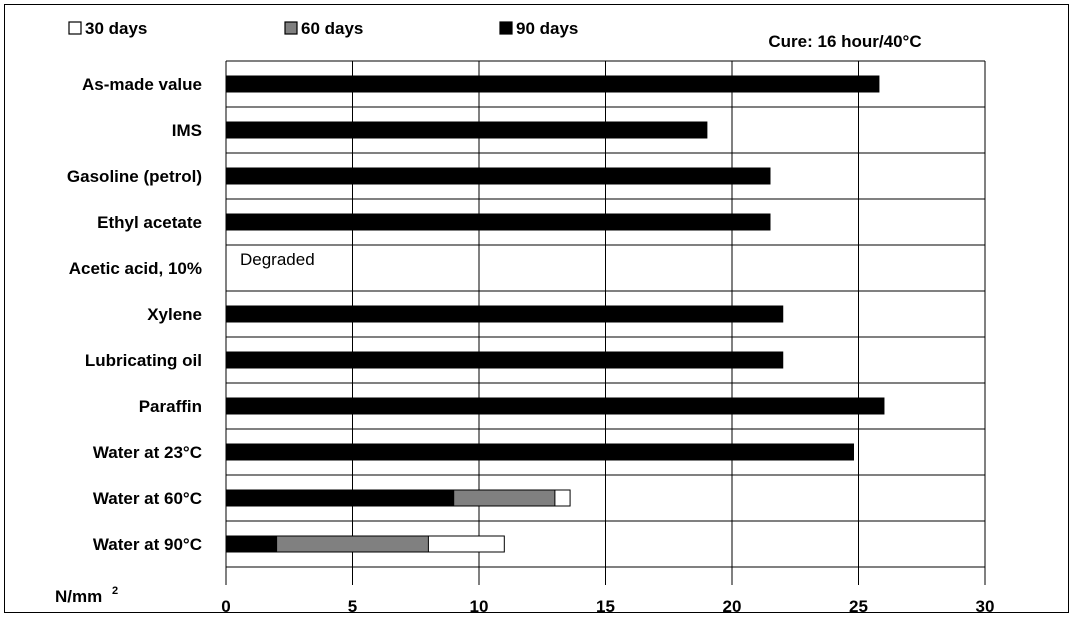  What do you see at coordinates (340, 498) in the screenshot?
I see `bar-90-days-water-at-60-c` at bounding box center [340, 498].